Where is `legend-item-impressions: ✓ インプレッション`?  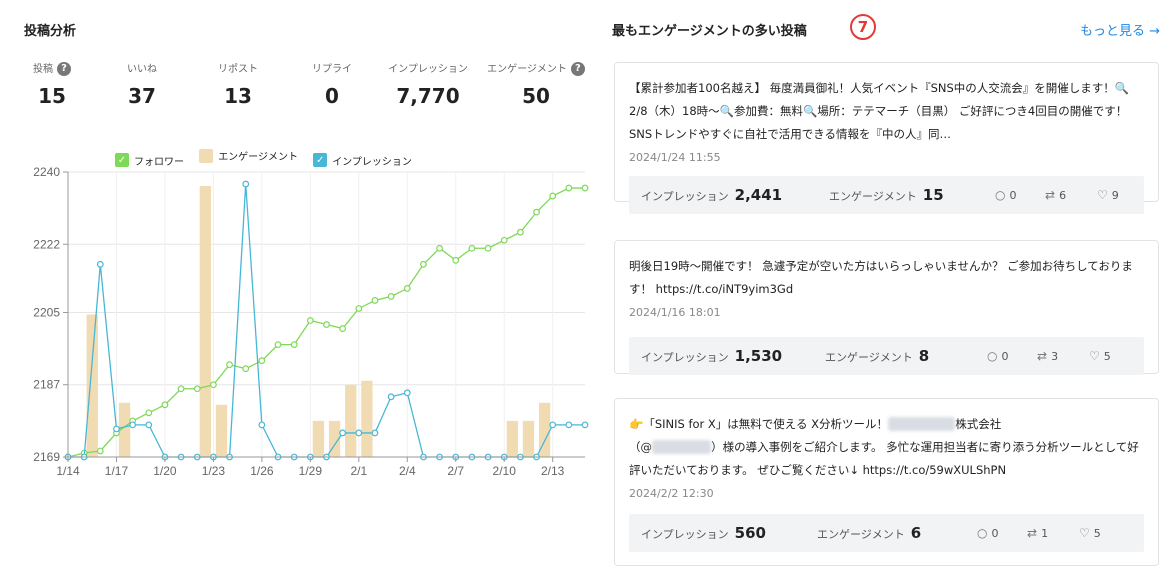 legend-item-impressions: ✓ インプレッション is located at coordinates (362, 160).